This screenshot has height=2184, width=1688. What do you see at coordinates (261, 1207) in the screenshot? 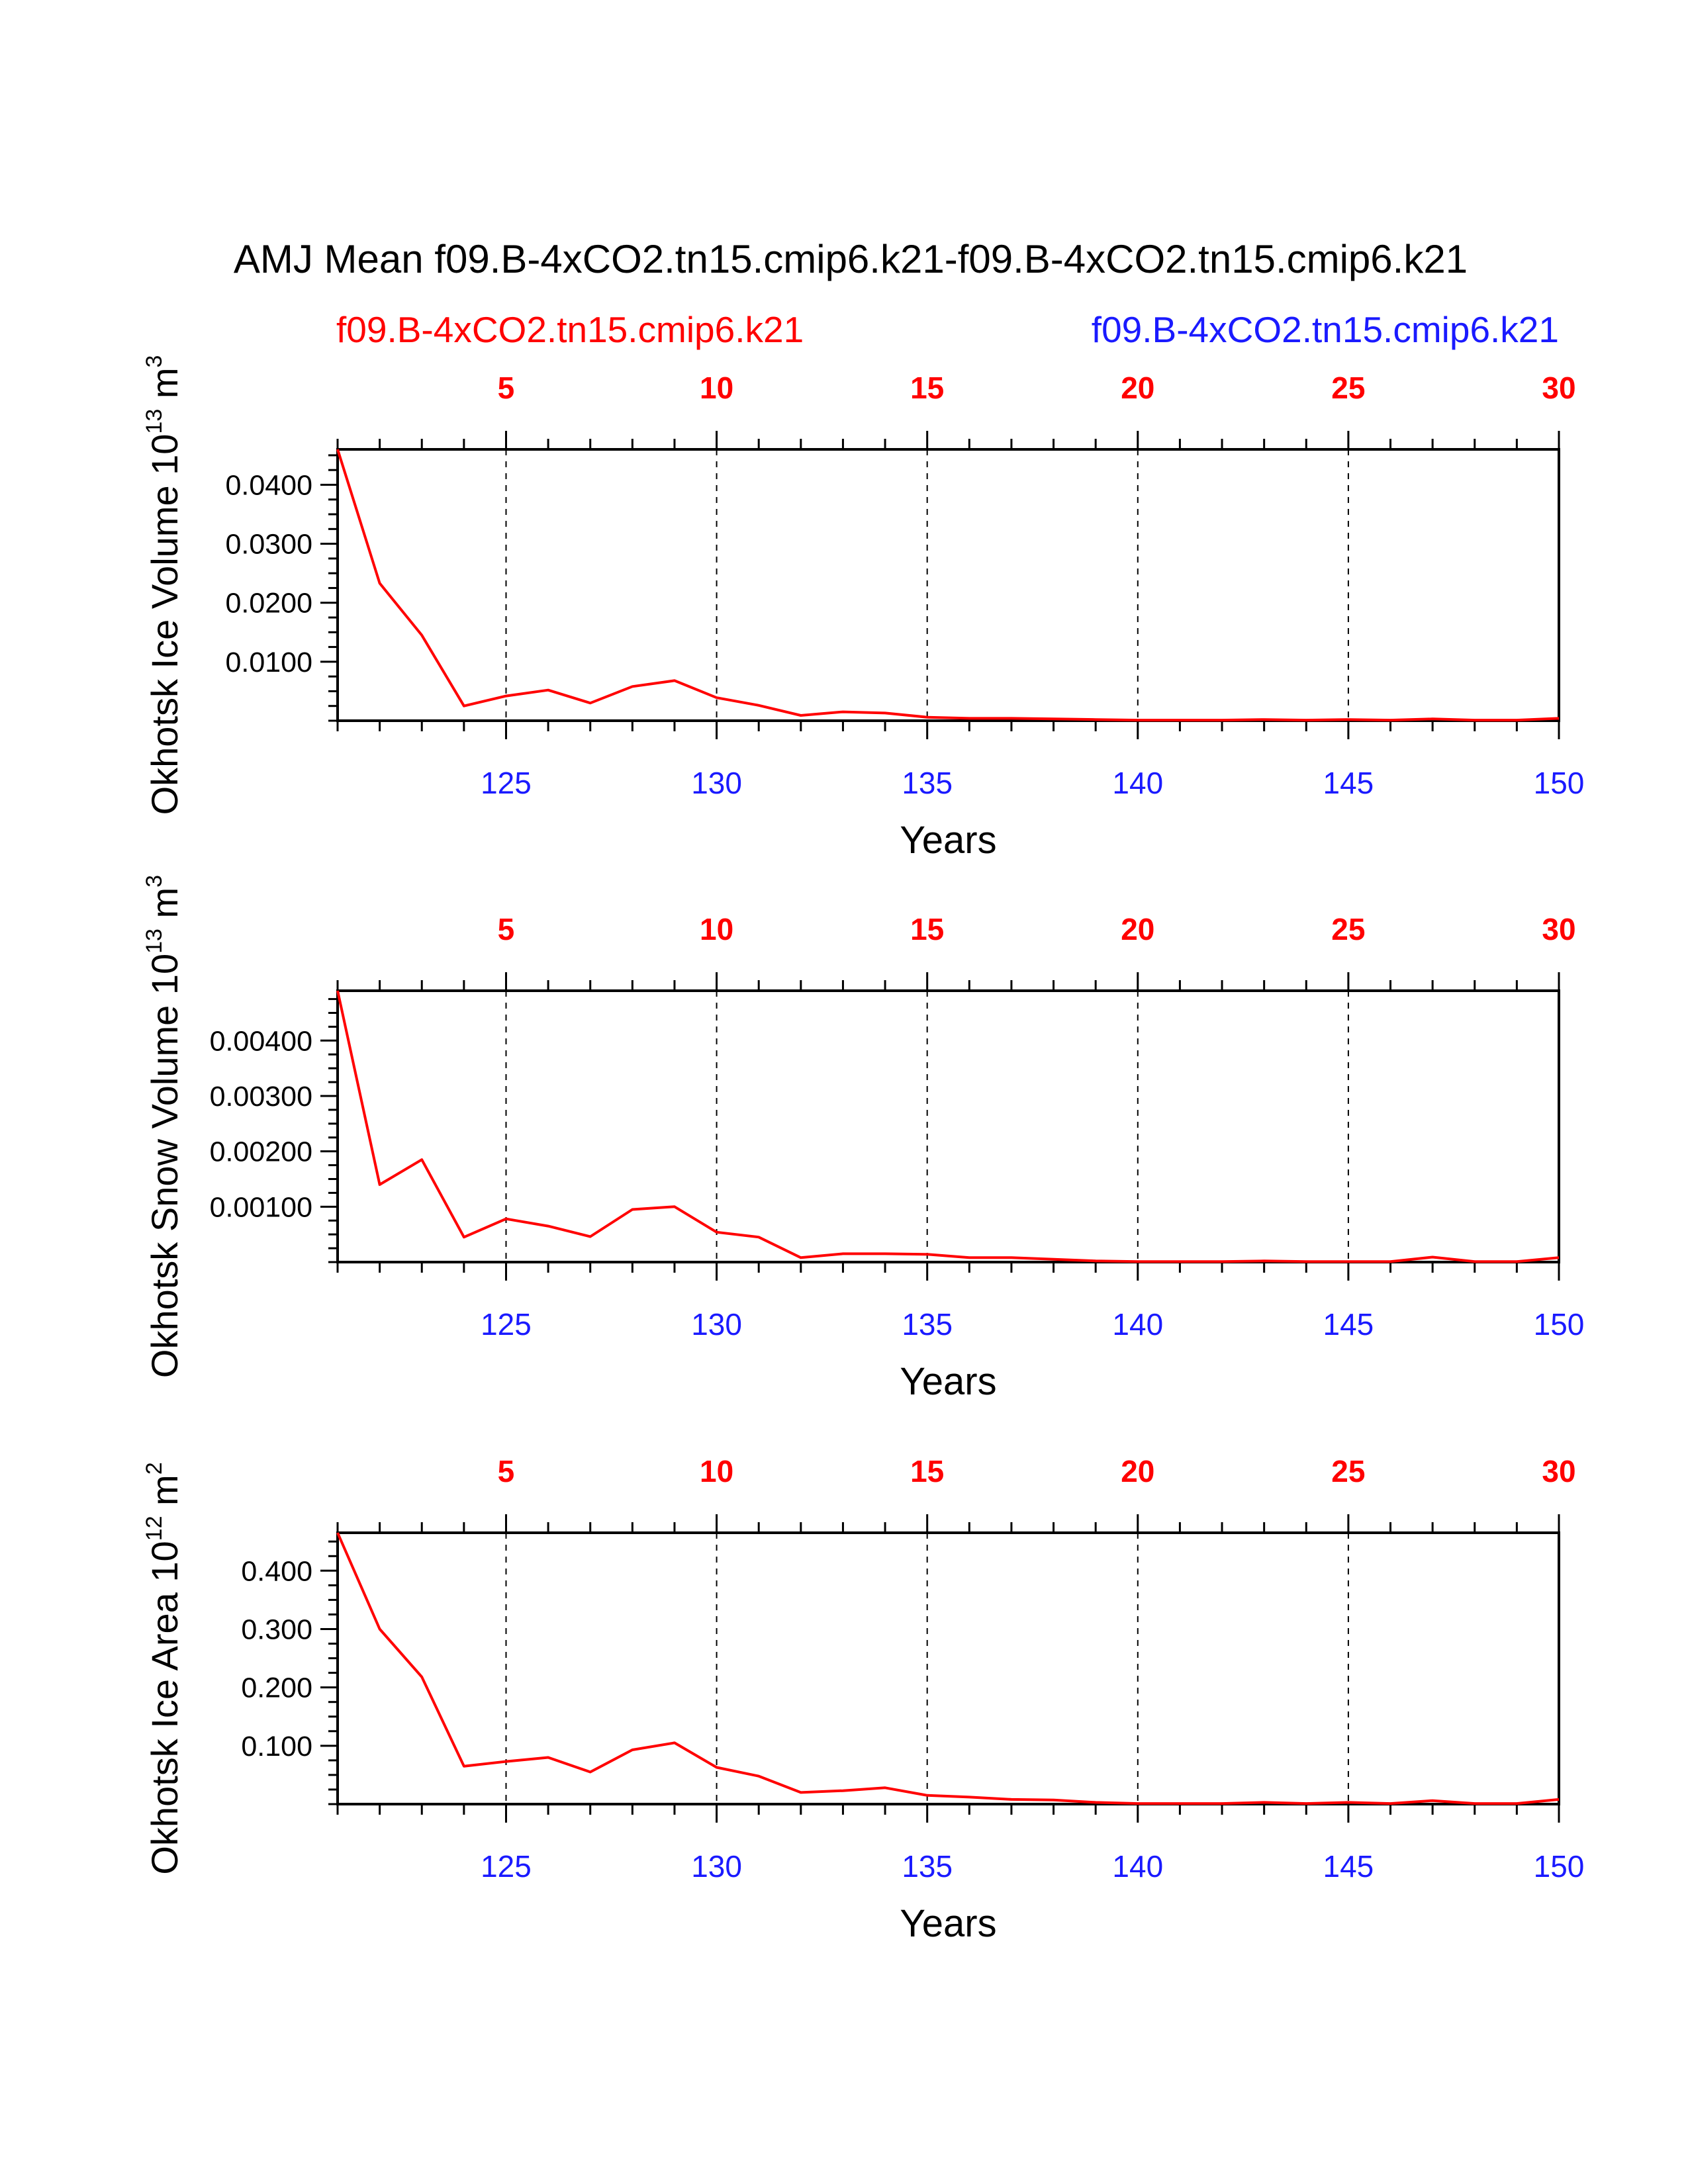
I see `y-tick-label: 0.00100` at bounding box center [261, 1207].